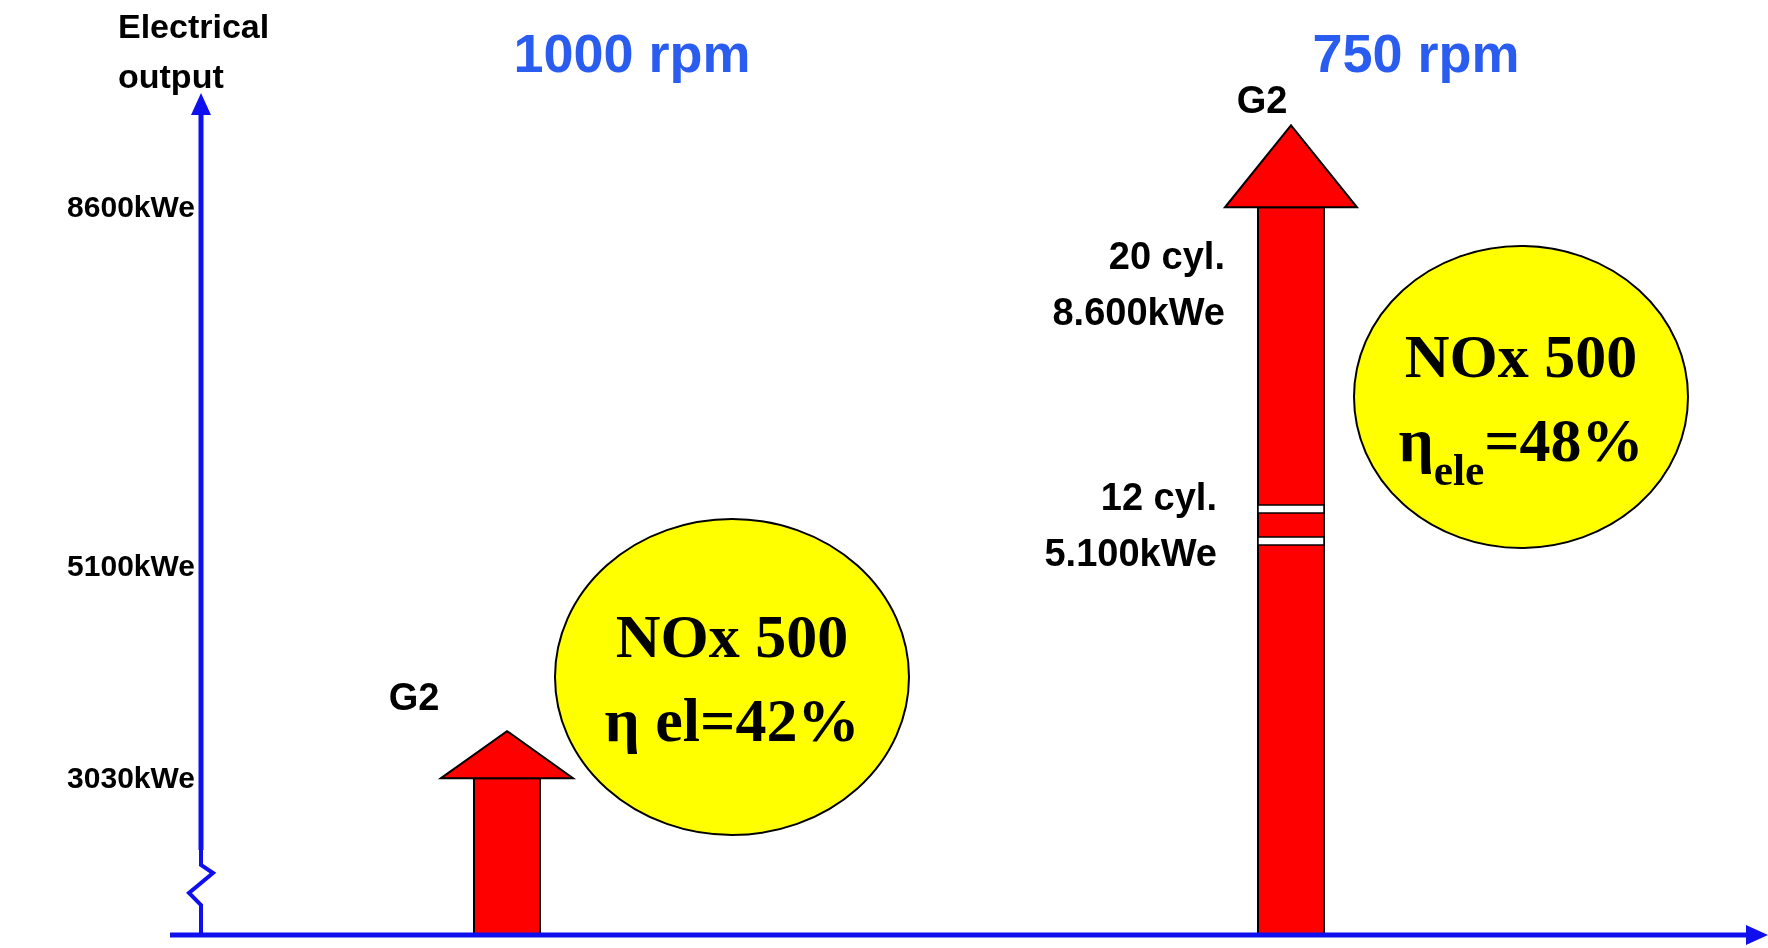 This screenshot has width=1768, height=948. What do you see at coordinates (732, 677) in the screenshot?
I see `annotation: NOx 500 η el=42%` at bounding box center [732, 677].